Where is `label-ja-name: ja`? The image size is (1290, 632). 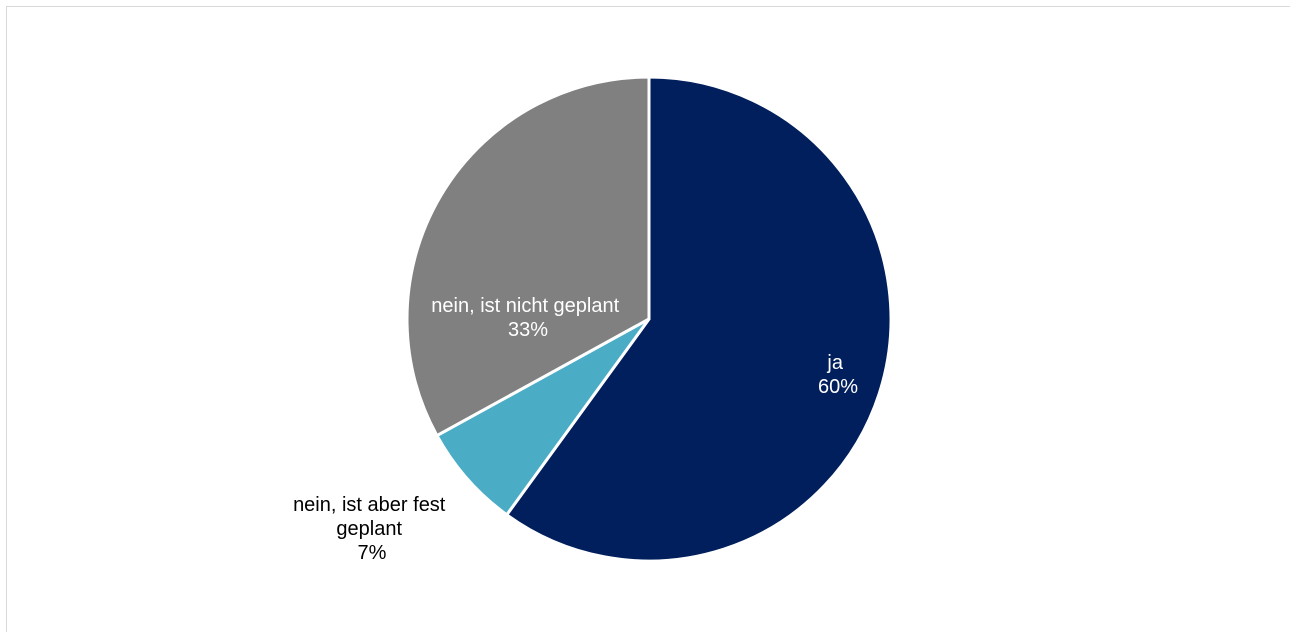
label-ja-name: ja is located at coordinates (834, 363).